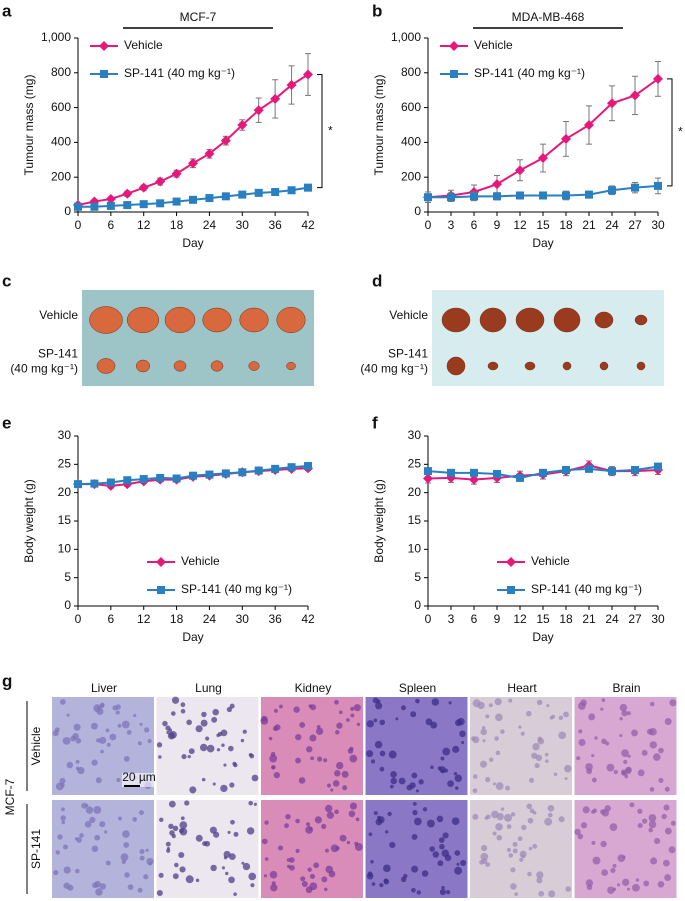 The image size is (685, 901). I want to click on x-tick-label: 30, so click(658, 225).